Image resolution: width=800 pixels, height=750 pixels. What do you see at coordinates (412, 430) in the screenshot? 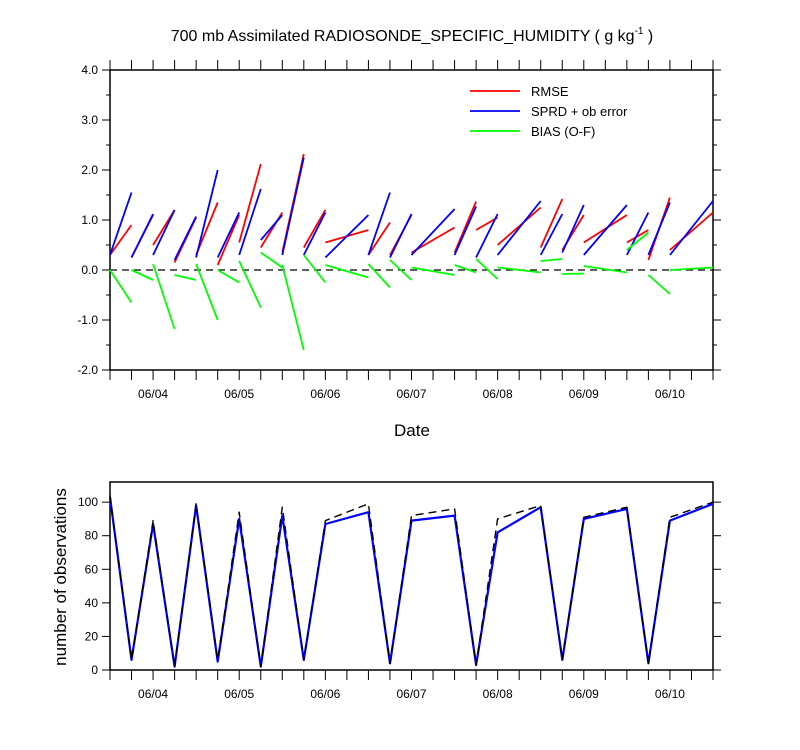
I see `top-x-axis-label: Date` at bounding box center [412, 430].